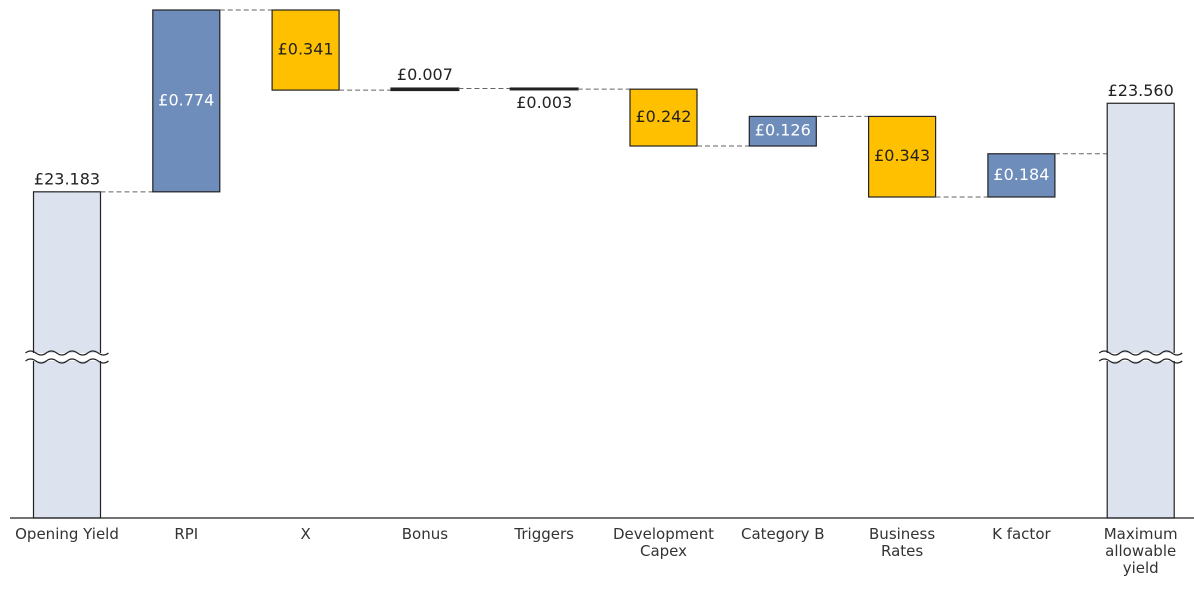 The width and height of the screenshot is (1194, 592). I want to click on value-label: £23.183, so click(67, 178).